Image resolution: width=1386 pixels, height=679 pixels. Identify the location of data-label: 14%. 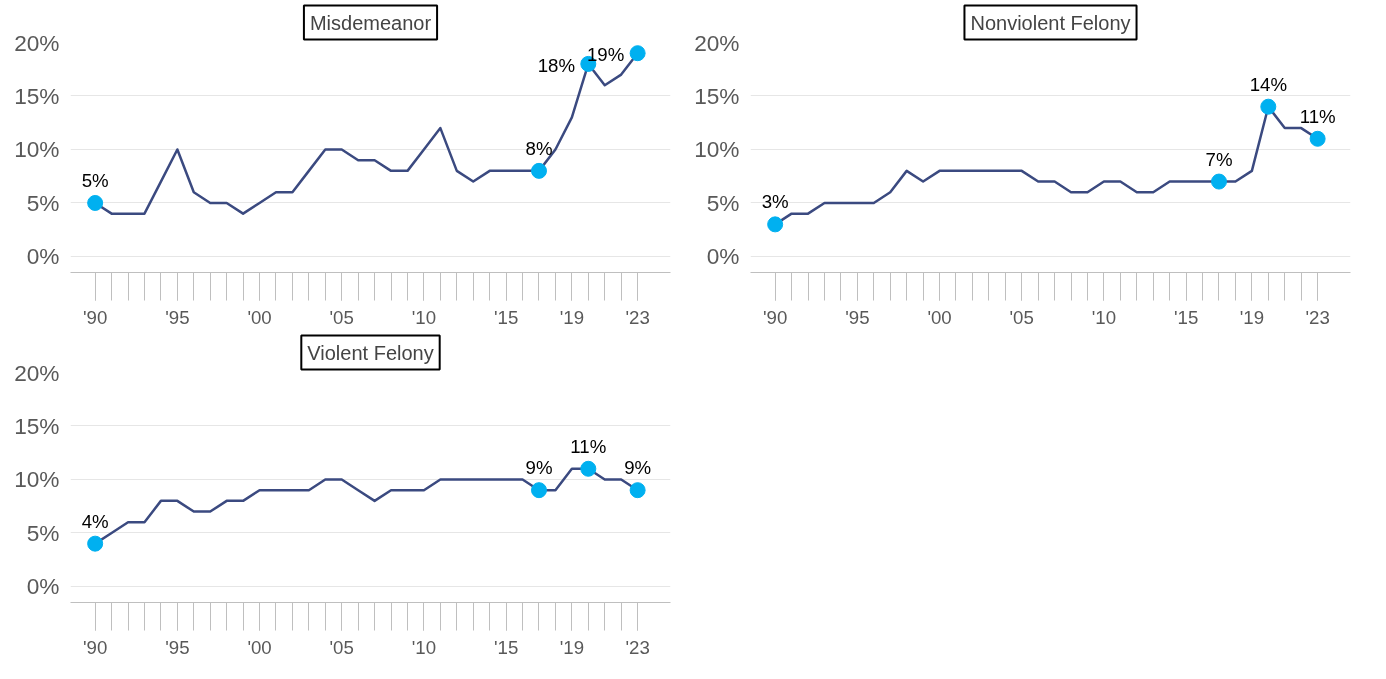
(1268, 84).